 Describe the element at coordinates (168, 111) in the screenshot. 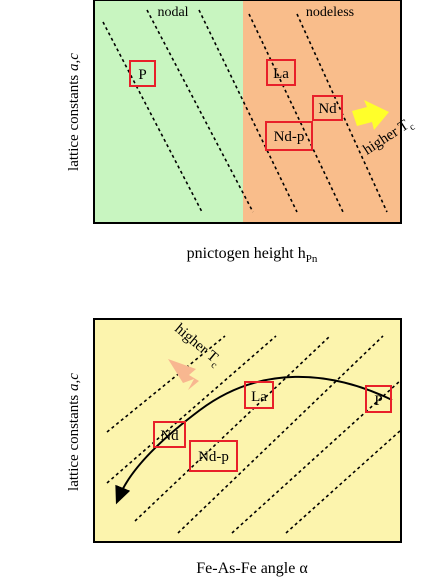

I see `nodal-region` at that location.